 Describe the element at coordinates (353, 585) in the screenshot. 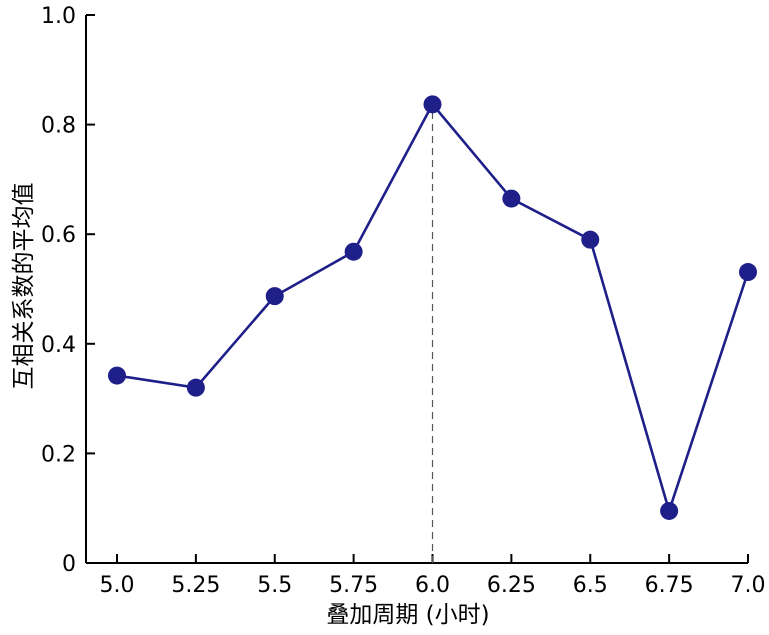

I see `x-tick-label: 5.75` at that location.